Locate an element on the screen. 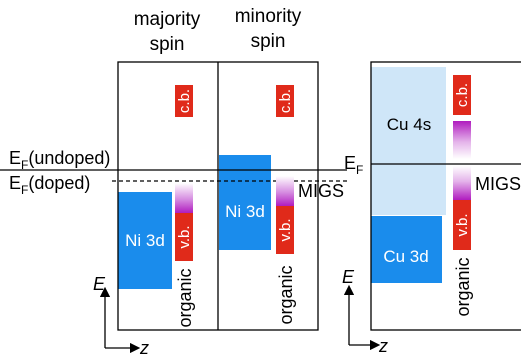 Image resolution: width=521 pixels, height=363 pixels. ni3d-band-majority is located at coordinates (145, 240).